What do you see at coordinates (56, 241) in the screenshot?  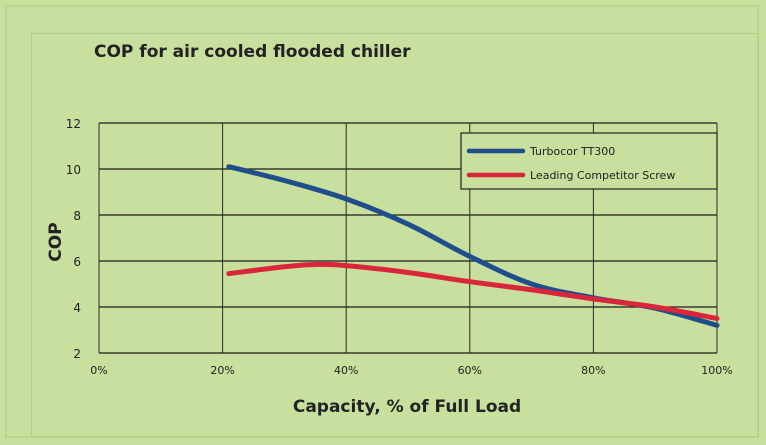 I see `y-axis-label: COP` at bounding box center [56, 241].